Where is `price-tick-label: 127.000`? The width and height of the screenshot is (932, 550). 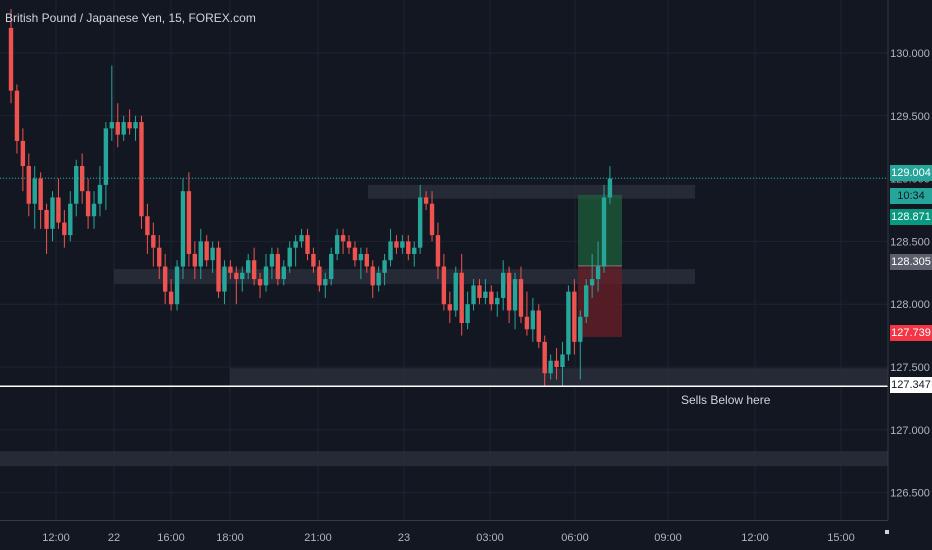
price-tick-label: 127.000 is located at coordinates (910, 431).